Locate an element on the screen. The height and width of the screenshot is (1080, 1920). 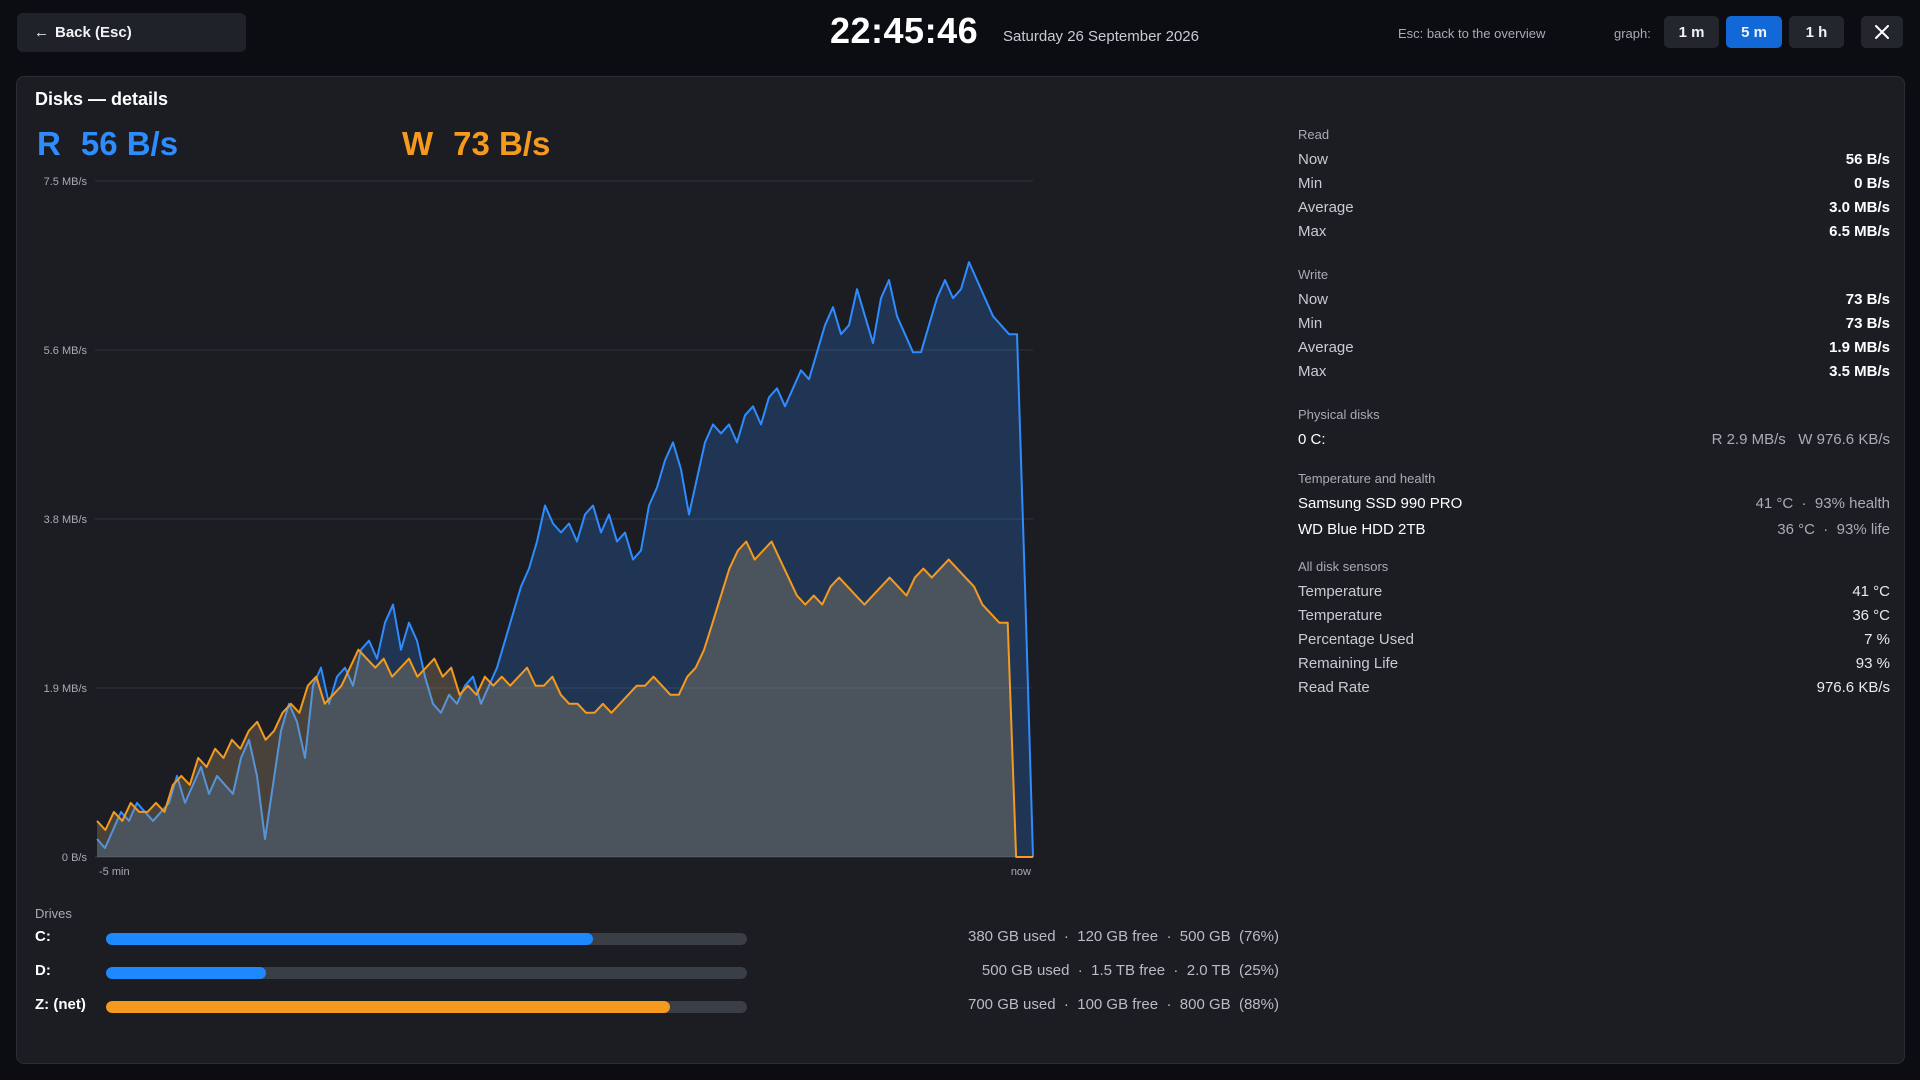
sensors-section-title: All disk sensors is located at coordinates (1343, 566).